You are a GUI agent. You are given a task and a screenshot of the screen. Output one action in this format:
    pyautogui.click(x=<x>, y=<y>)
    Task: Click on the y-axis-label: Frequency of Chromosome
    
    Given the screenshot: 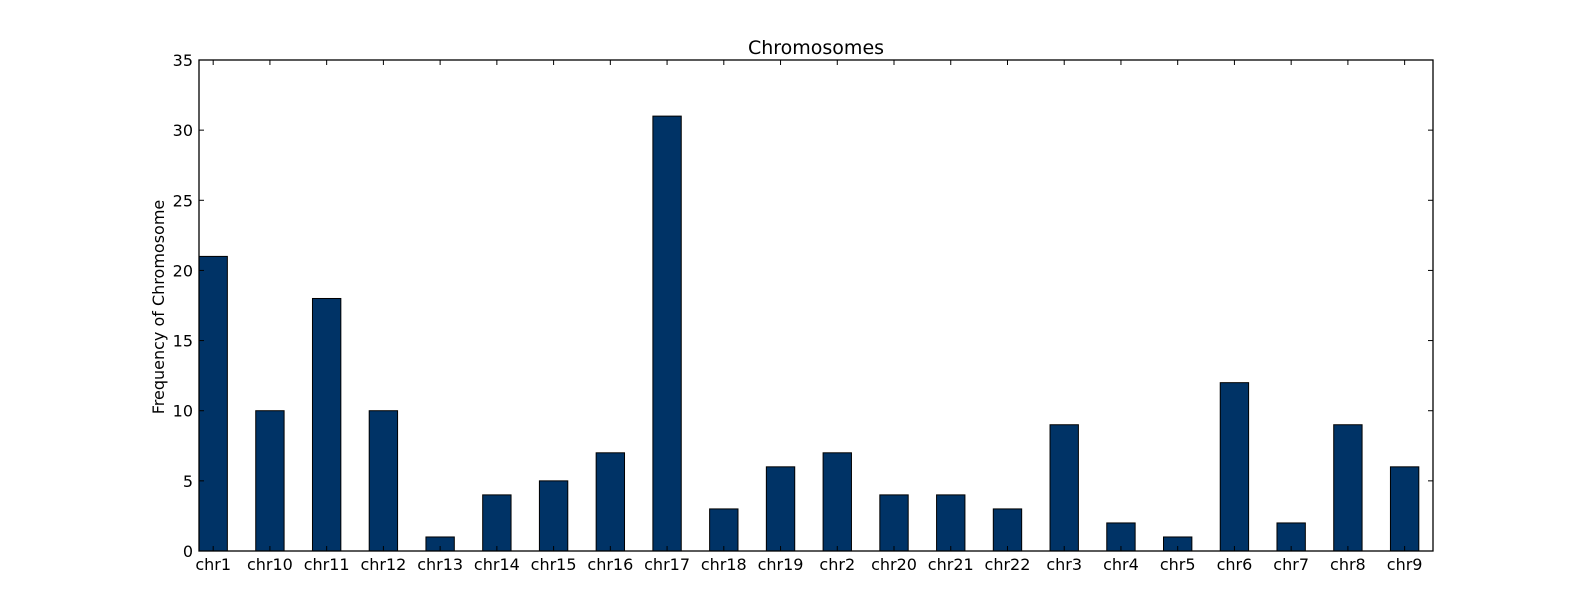 What is the action you would take?
    pyautogui.click(x=158, y=307)
    